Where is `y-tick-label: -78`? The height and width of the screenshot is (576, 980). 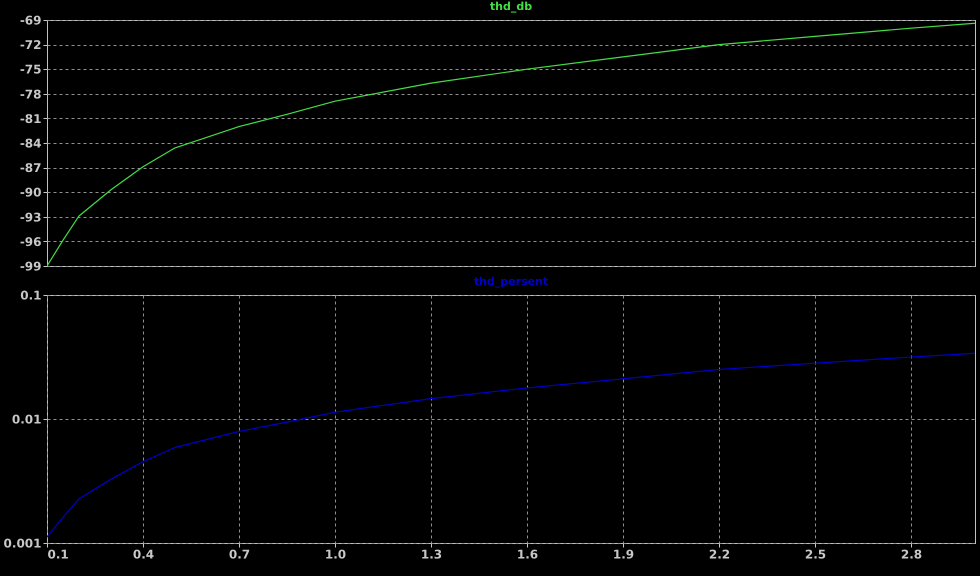
y-tick-label: -78 is located at coordinates (31, 94).